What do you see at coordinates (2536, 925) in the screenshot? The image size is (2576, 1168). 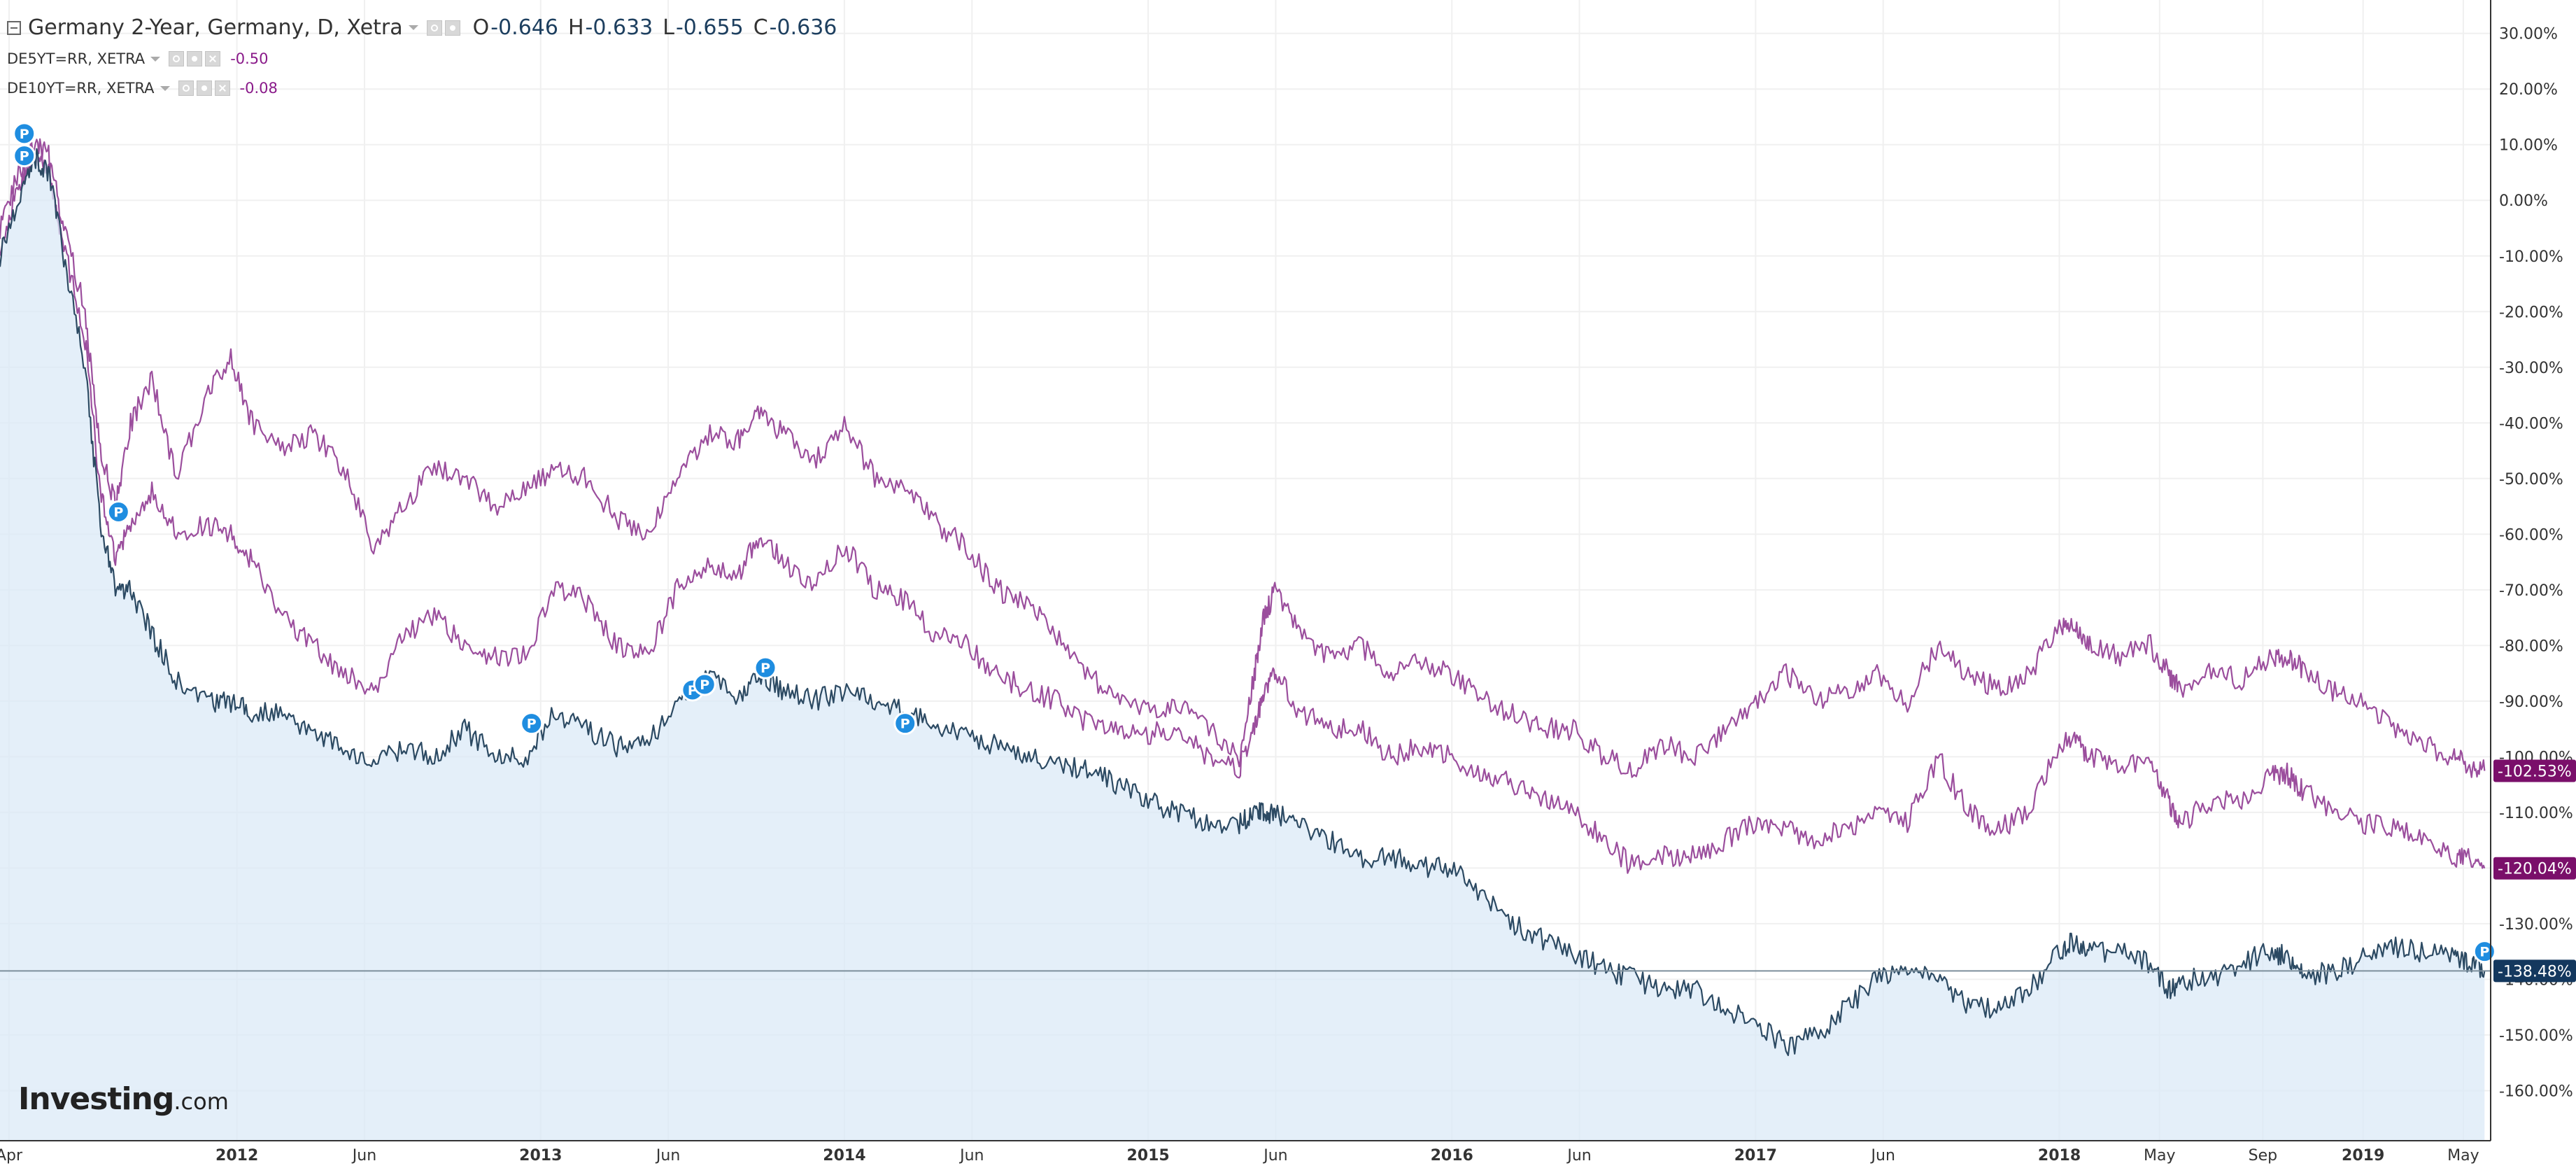 I see `y-tick-label: -130.00%` at bounding box center [2536, 925].